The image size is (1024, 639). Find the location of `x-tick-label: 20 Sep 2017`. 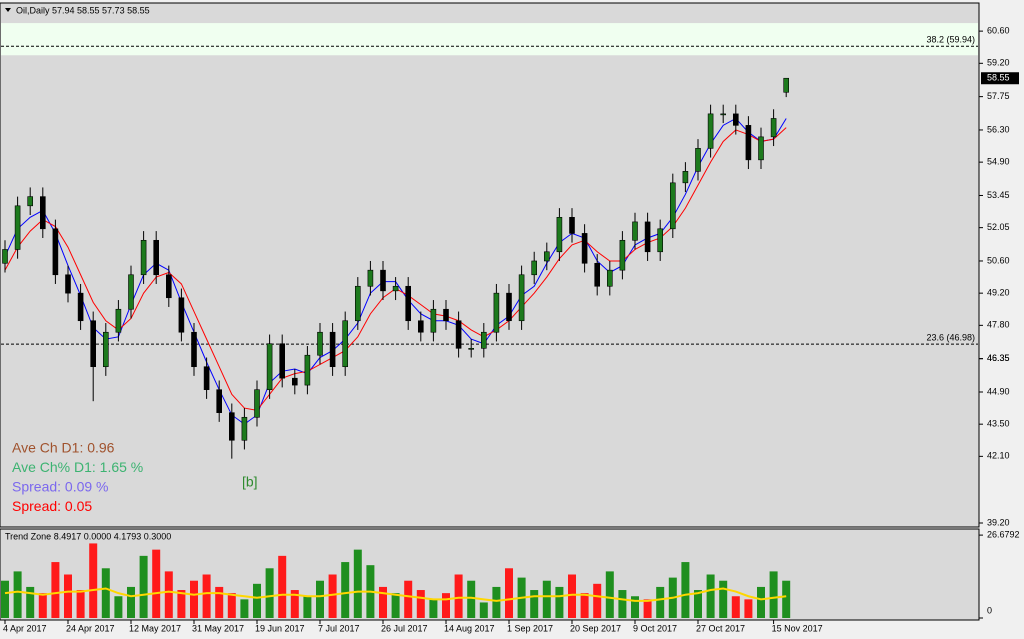

x-tick-label: 20 Sep 2017 is located at coordinates (595, 628).